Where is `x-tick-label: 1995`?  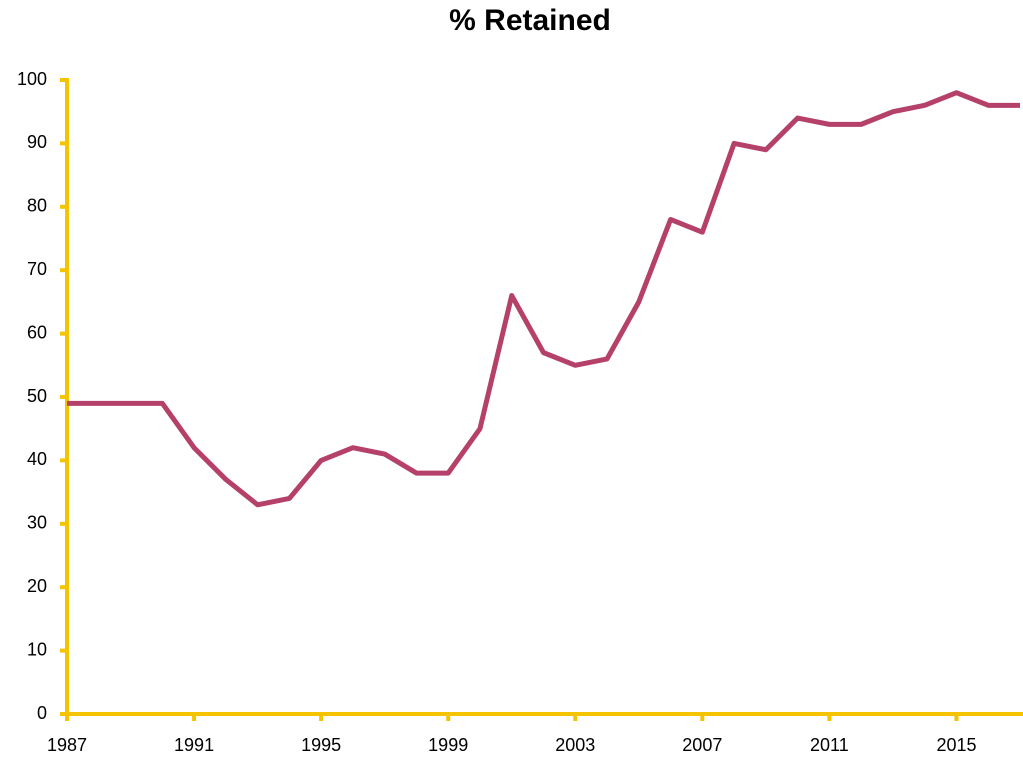
x-tick-label: 1995 is located at coordinates (321, 745).